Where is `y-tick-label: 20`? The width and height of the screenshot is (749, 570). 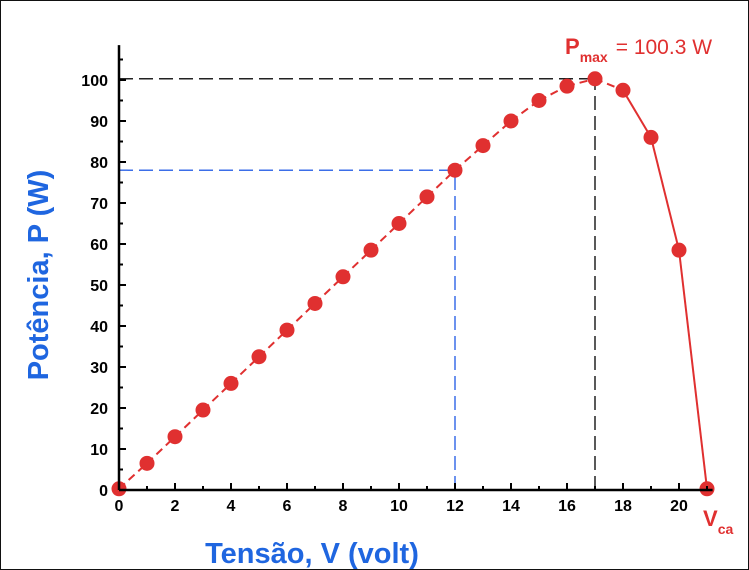
y-tick-label: 20 is located at coordinates (99, 409).